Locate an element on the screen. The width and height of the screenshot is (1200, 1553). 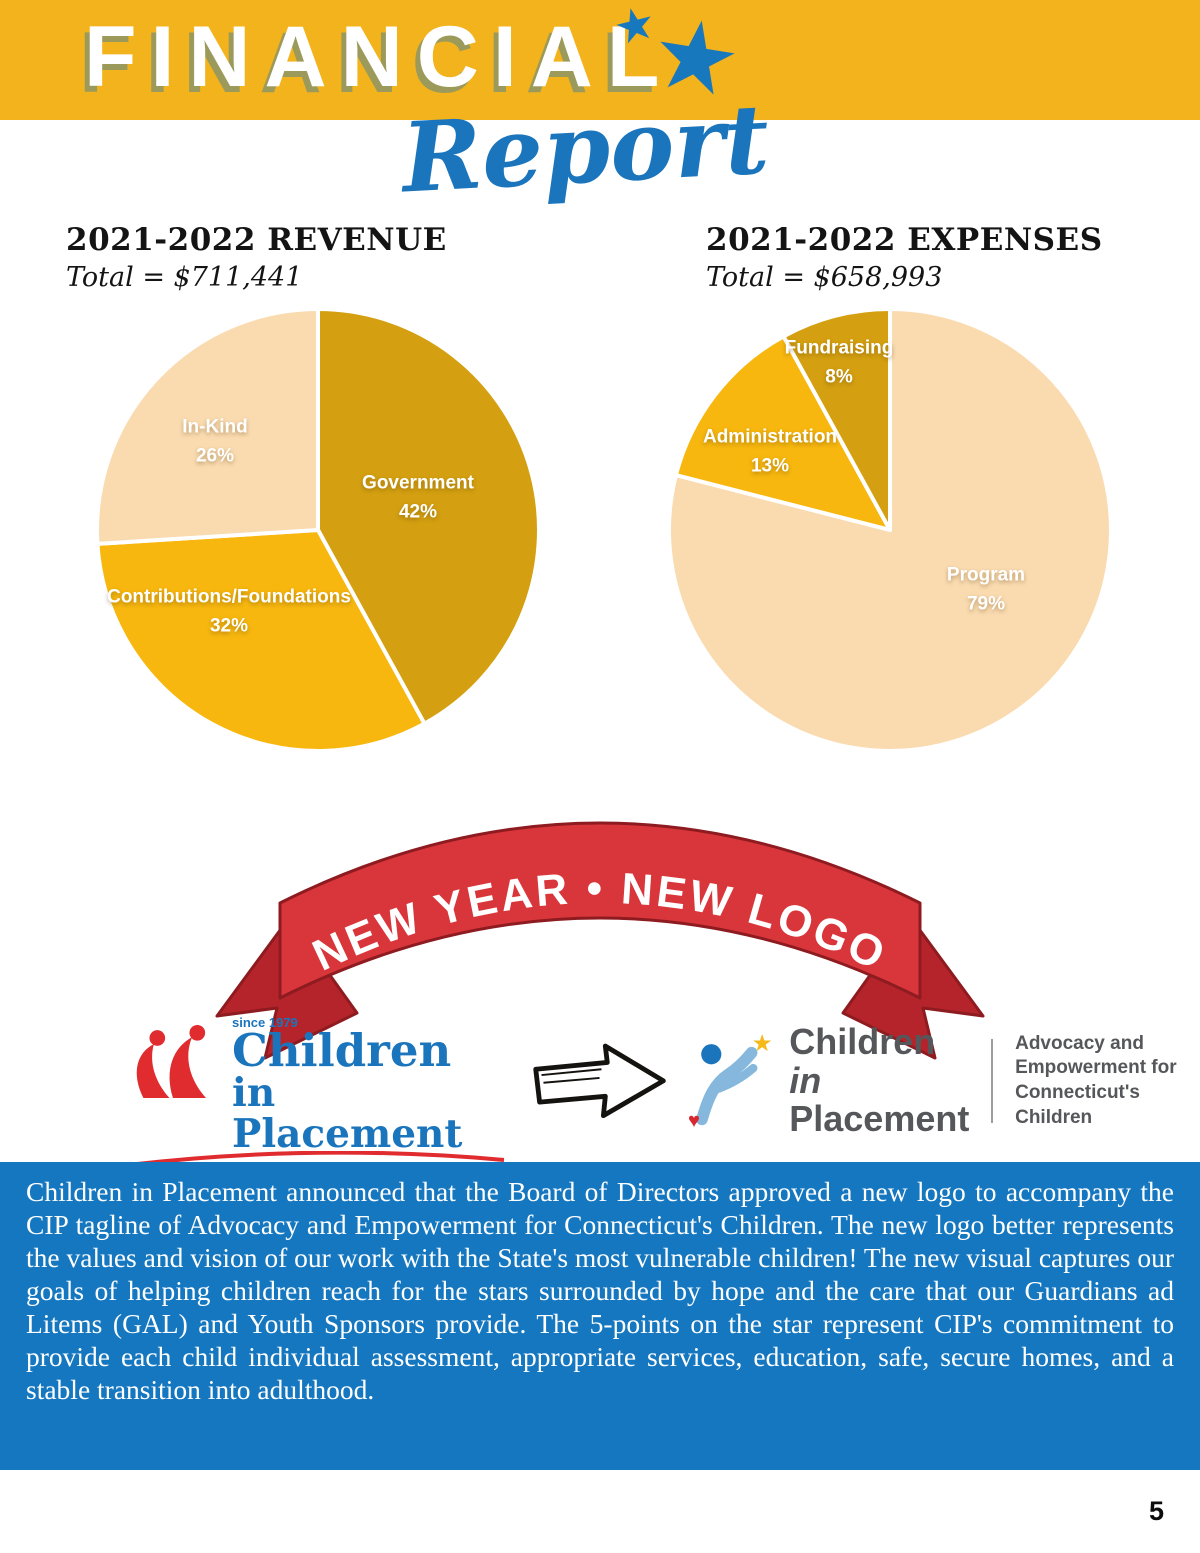
pie-label-fundraising: Fundraising 8% is located at coordinates (839, 363).